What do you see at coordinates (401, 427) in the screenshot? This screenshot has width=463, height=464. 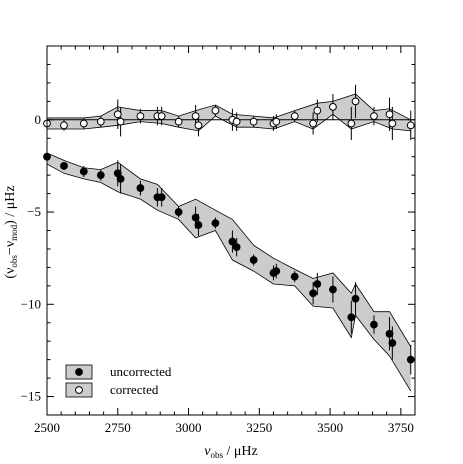 I see `x-tick-label: 3750` at bounding box center [401, 427].